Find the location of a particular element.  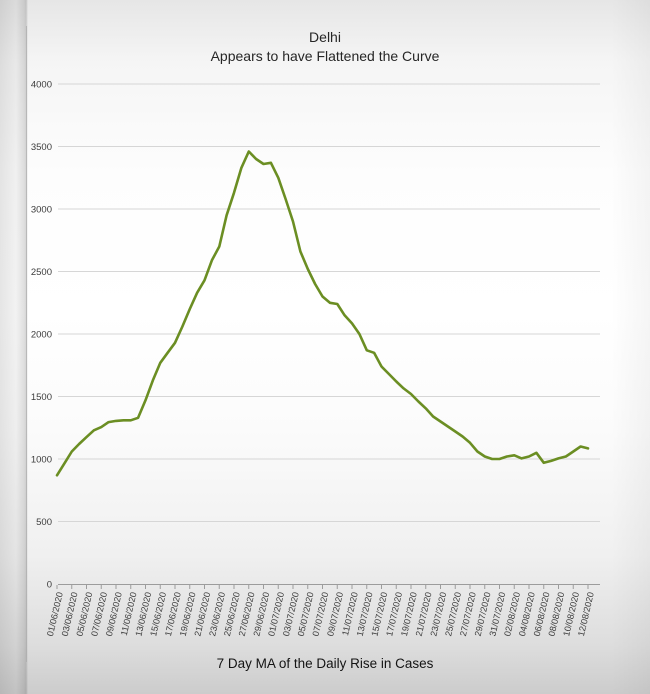

chart-caption: 7 Day MA of the Daily Rise in Cases is located at coordinates (325, 663).